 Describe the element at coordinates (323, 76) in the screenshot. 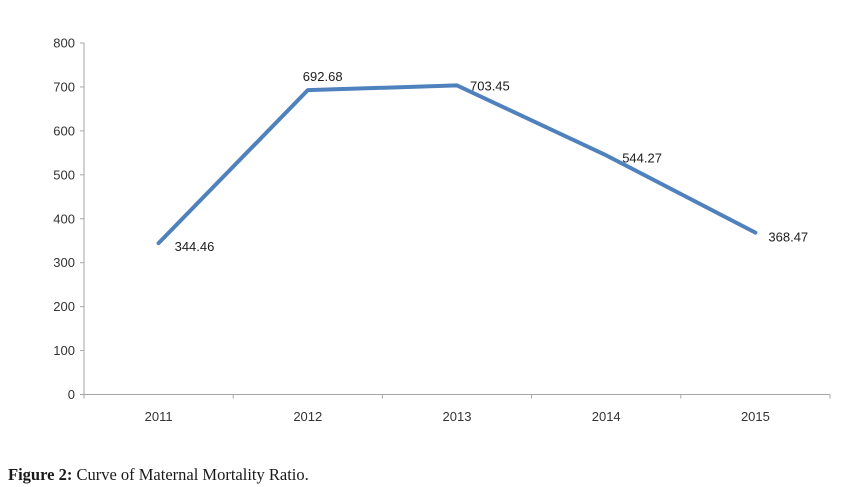

I see `data-label: 692.68` at that location.